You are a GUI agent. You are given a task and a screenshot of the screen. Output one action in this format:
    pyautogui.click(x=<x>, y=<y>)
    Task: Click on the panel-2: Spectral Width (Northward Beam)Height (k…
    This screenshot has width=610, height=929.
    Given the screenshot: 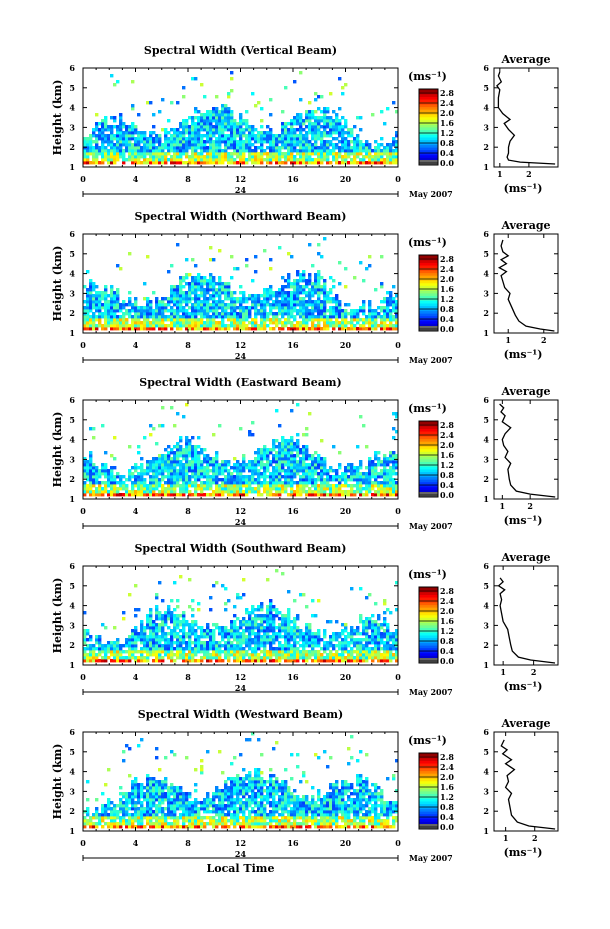 What is the action you would take?
    pyautogui.click(x=305, y=287)
    